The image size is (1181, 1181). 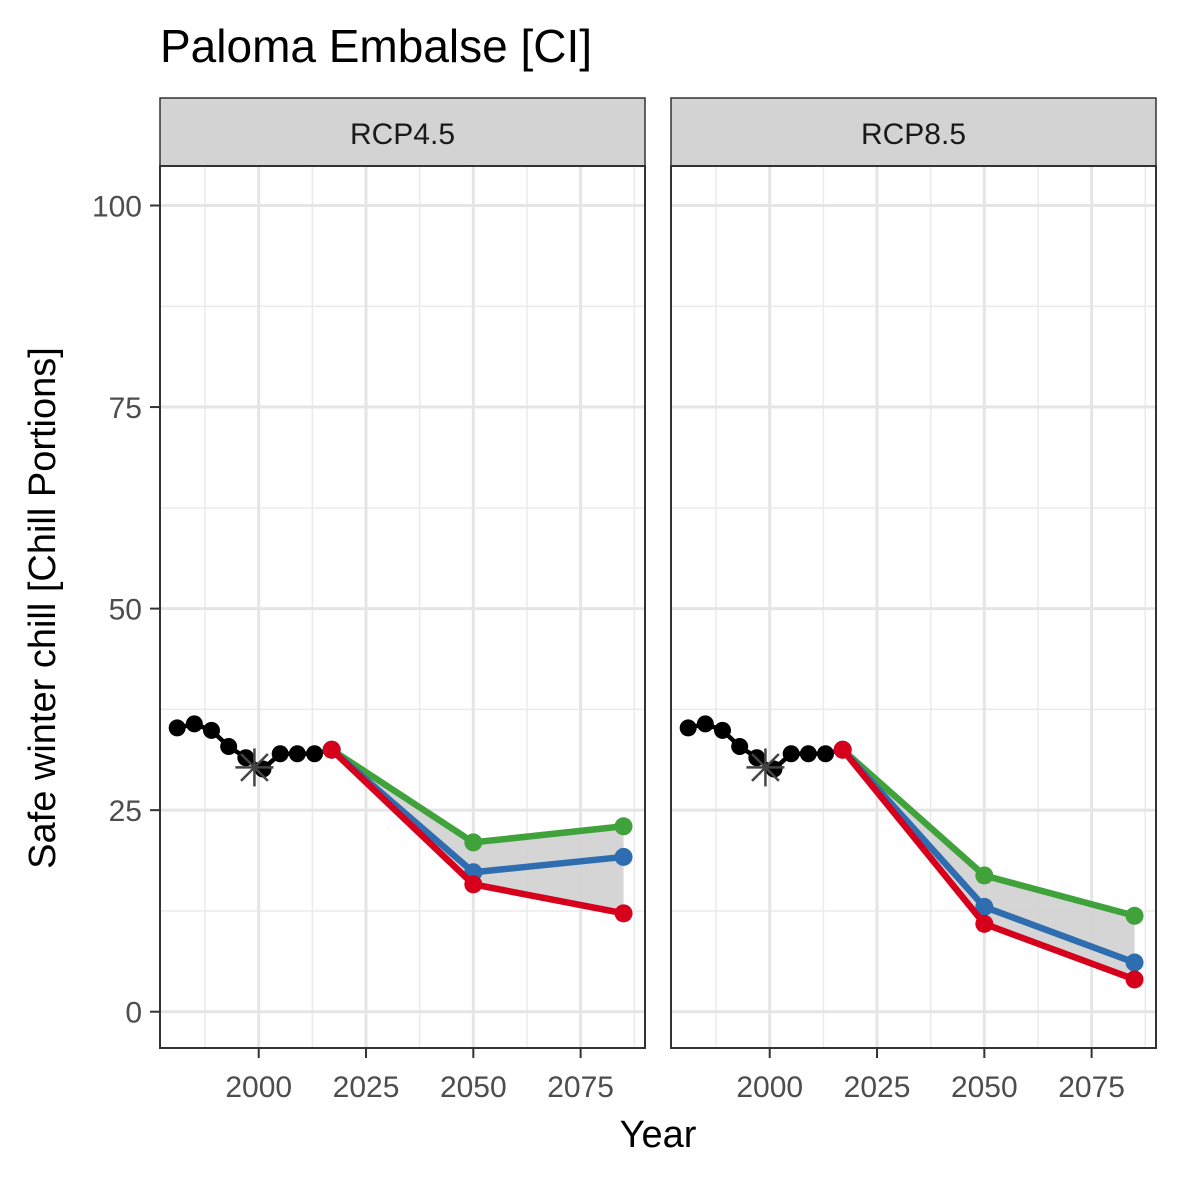 What do you see at coordinates (125, 811) in the screenshot?
I see `y-tick-label: 25` at bounding box center [125, 811].